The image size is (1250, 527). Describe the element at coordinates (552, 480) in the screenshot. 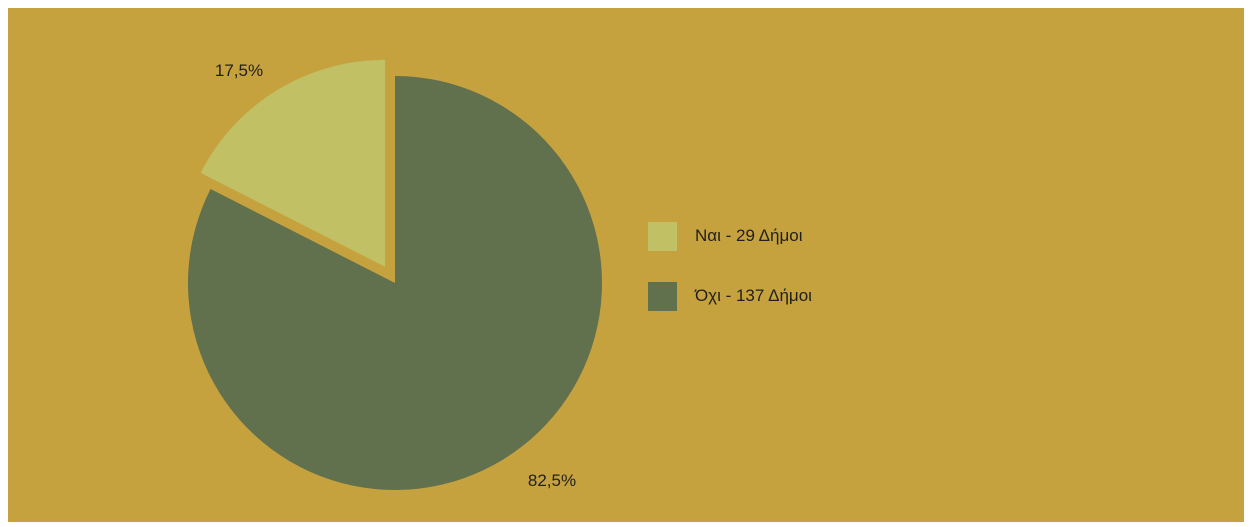

I see `data-label-no: 82,5%` at that location.